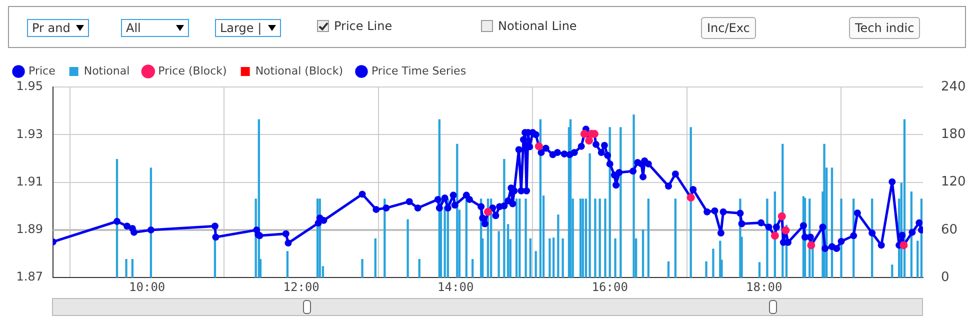  Describe the element at coordinates (42, 71) in the screenshot. I see `legend-label: Price` at that location.